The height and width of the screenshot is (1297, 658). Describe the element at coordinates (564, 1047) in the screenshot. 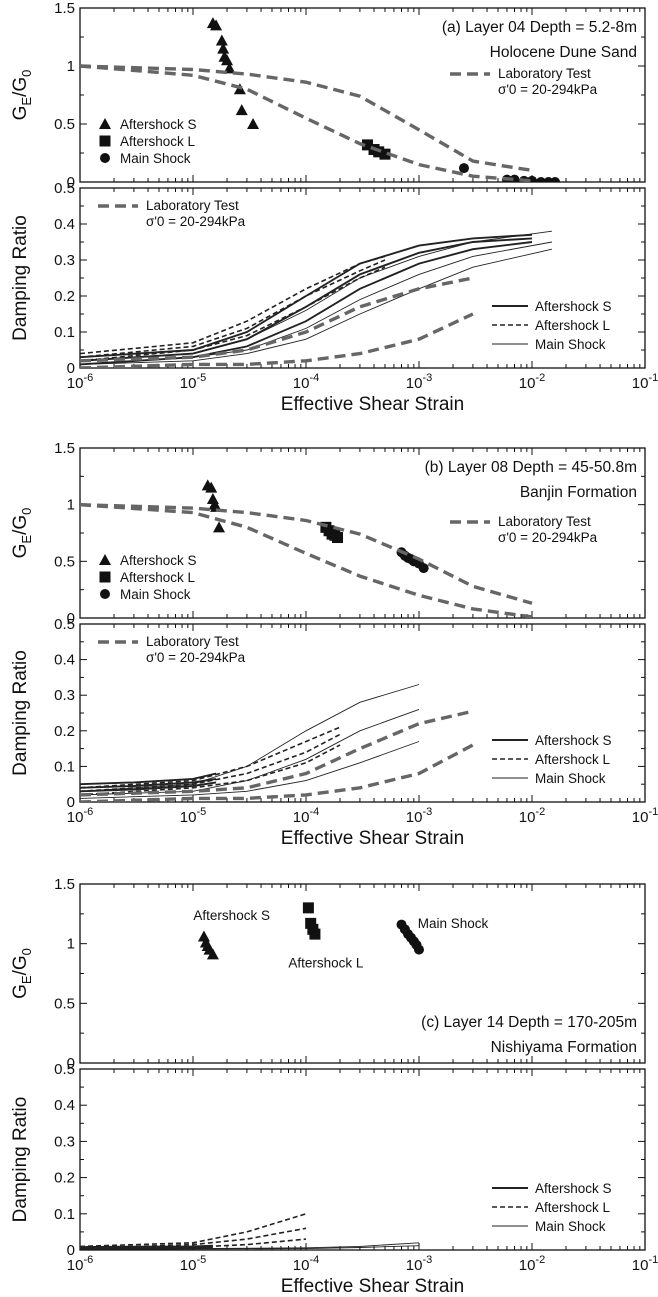

I see `panel-subtitle: Nishiyama Formation` at that location.